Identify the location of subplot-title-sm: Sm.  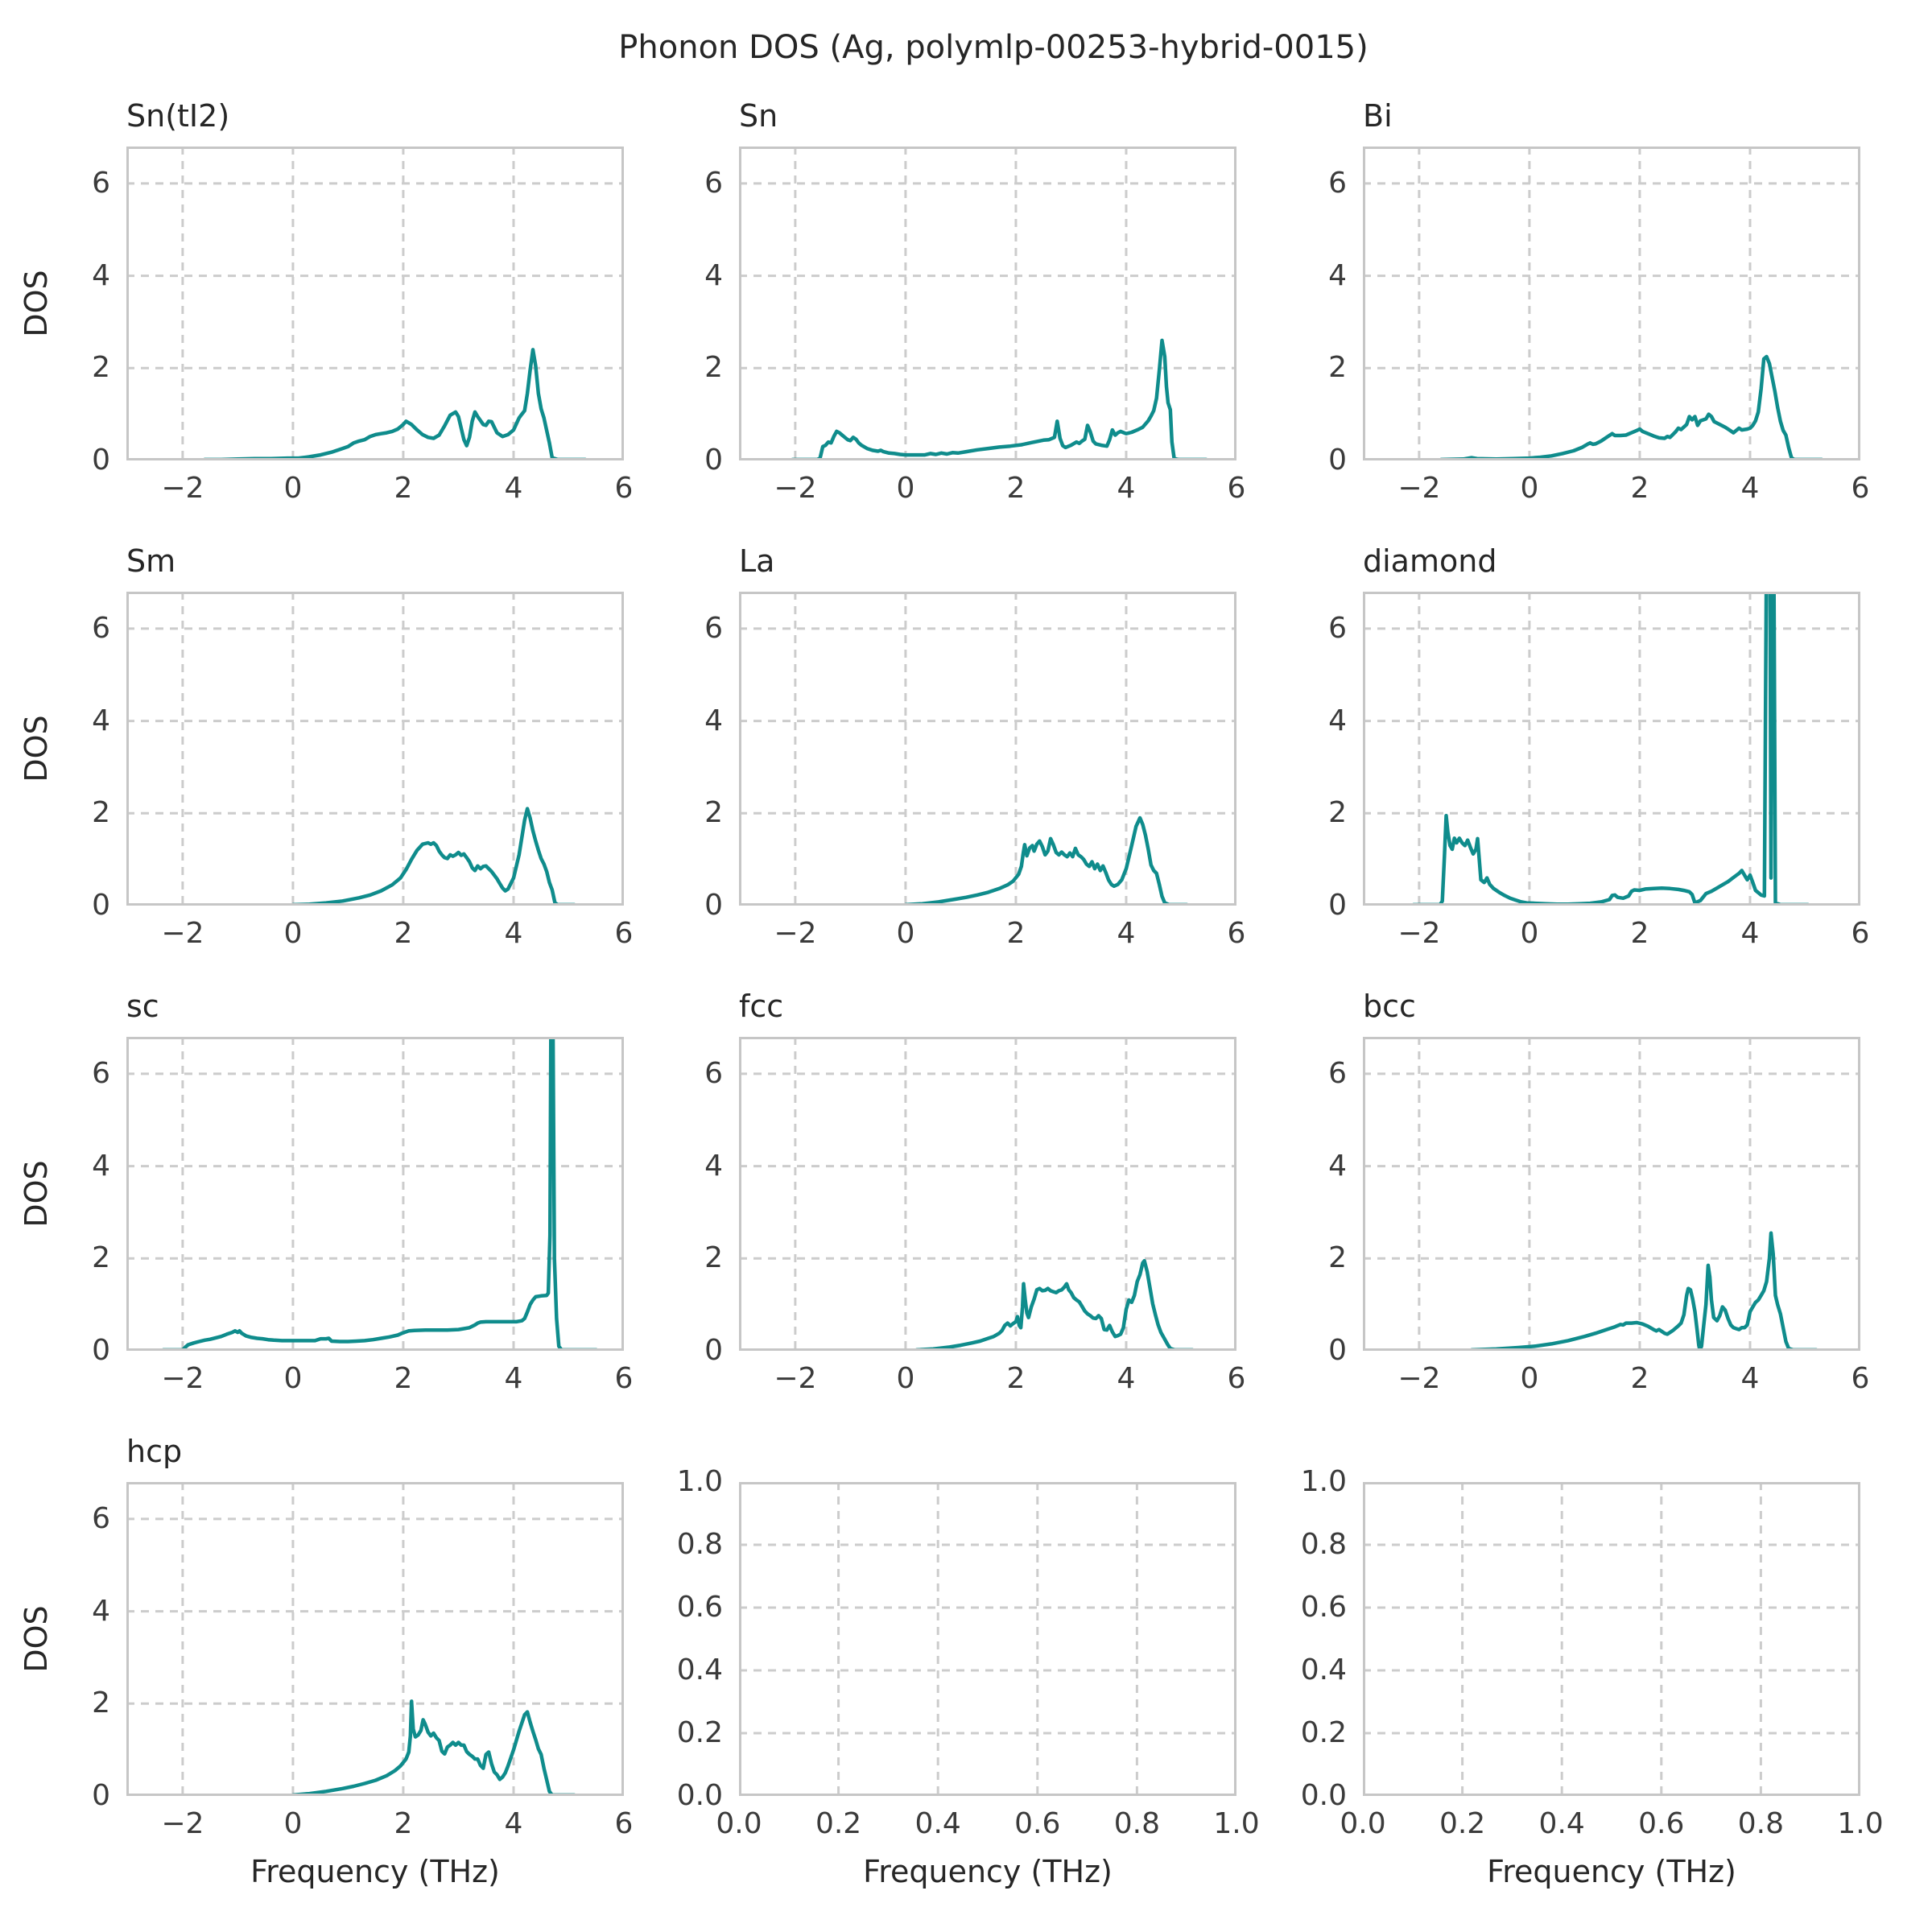
(151, 561).